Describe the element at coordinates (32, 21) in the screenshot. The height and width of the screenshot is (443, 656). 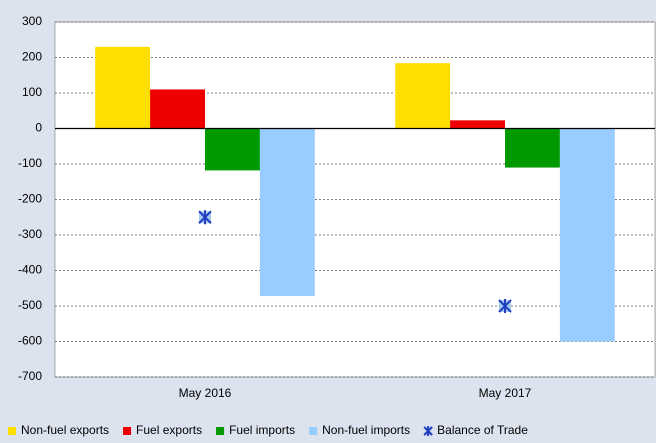
I see `y-tick-label: 300` at that location.